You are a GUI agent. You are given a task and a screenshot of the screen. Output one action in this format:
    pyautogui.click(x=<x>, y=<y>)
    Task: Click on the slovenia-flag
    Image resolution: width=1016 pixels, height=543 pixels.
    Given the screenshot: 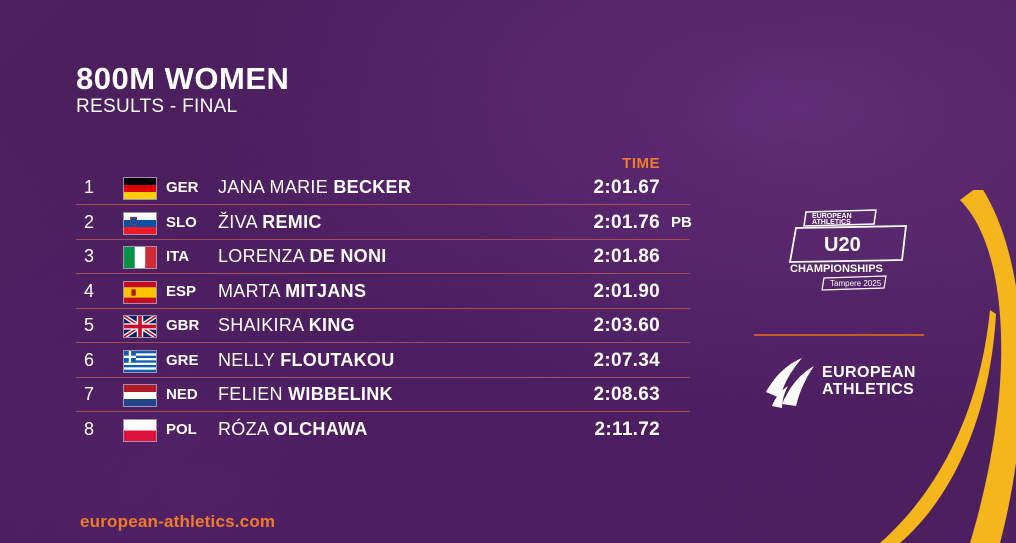 What is the action you would take?
    pyautogui.click(x=140, y=223)
    